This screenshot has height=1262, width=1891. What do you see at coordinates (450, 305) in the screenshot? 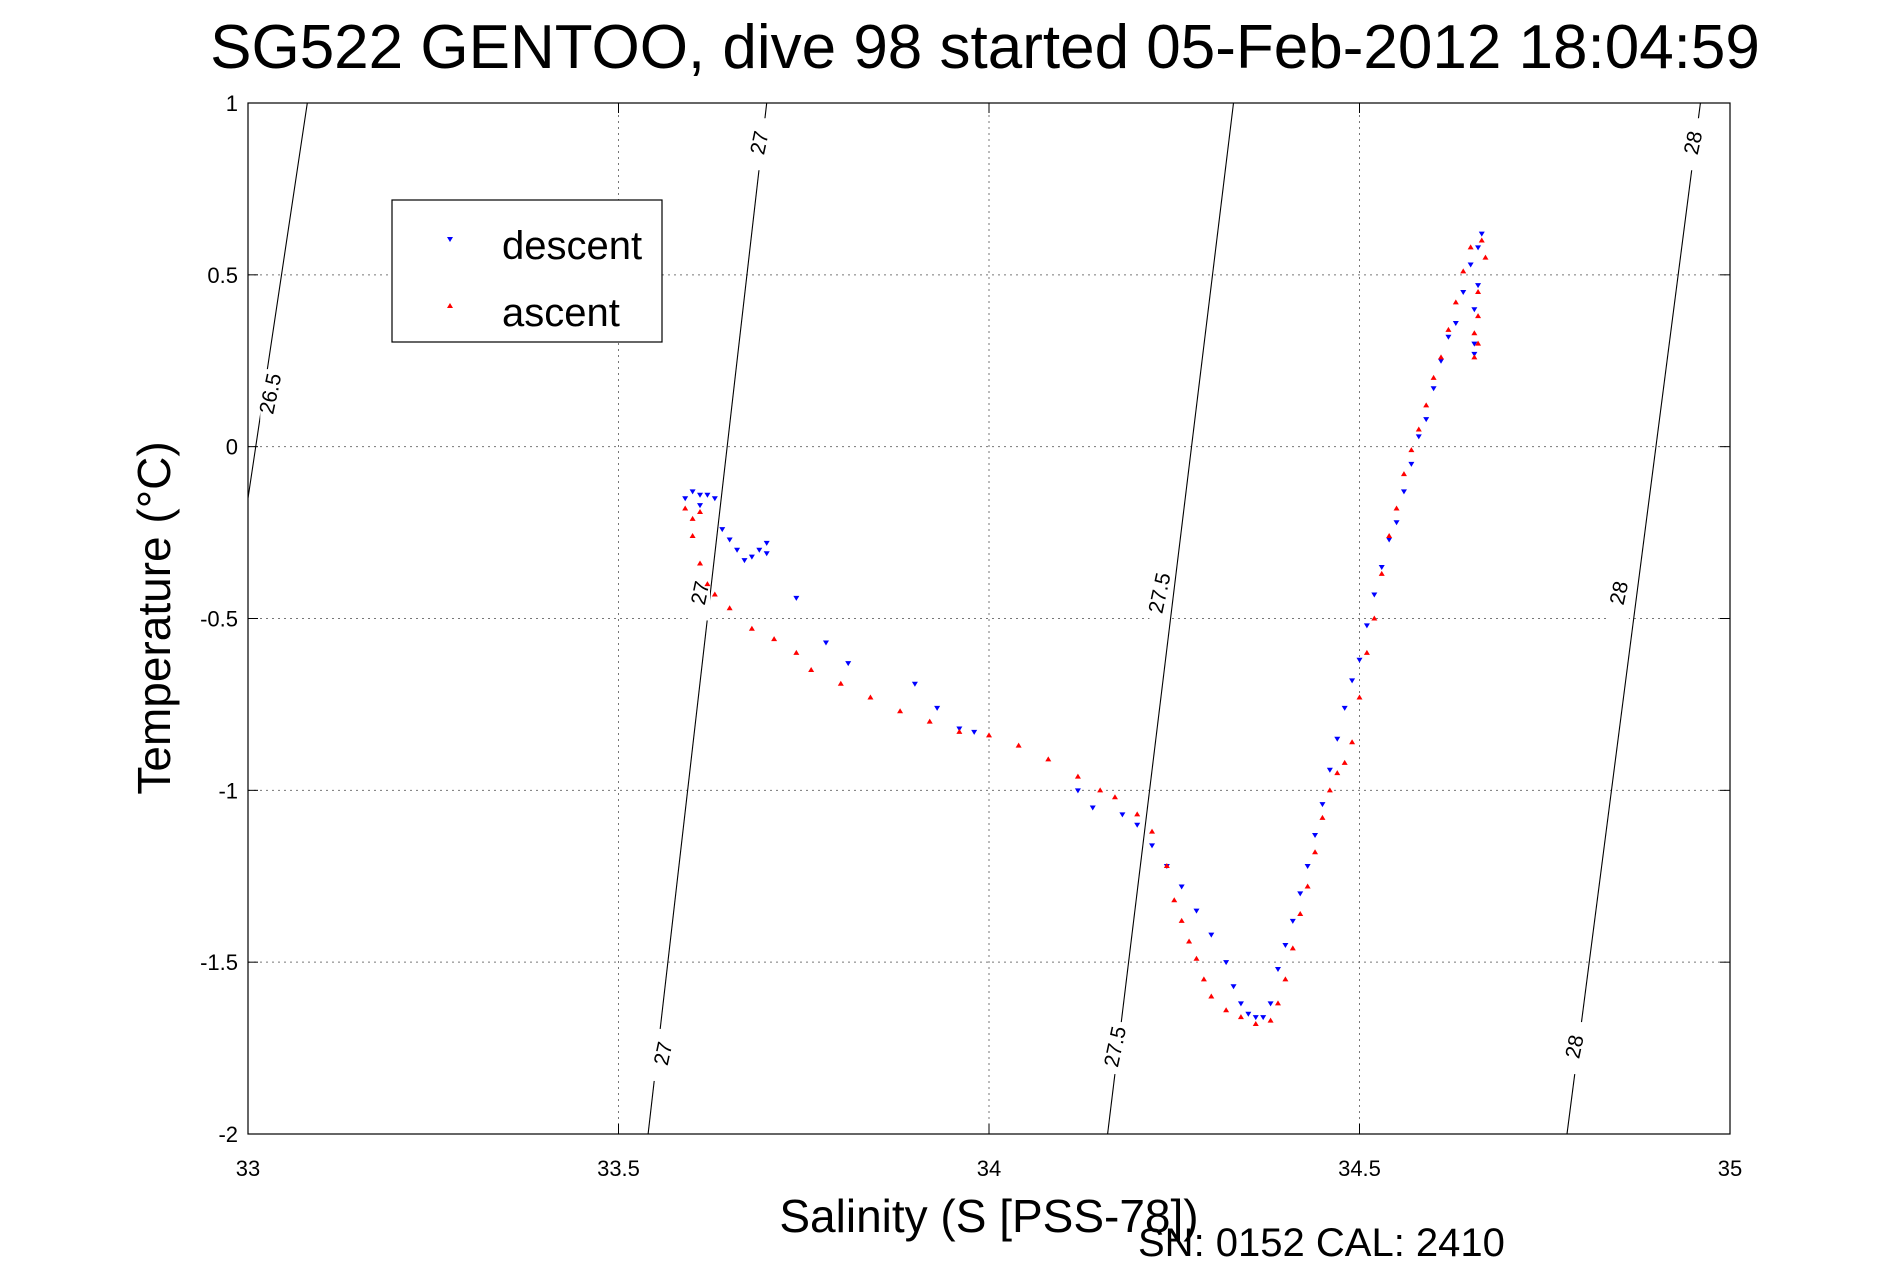
I see `legend-marker-ascent` at bounding box center [450, 305].